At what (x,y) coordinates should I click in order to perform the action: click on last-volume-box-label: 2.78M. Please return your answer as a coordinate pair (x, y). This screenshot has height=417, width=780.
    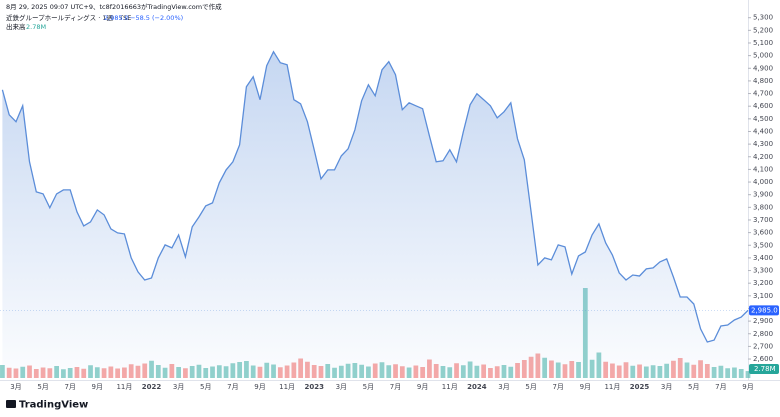
    Looking at the image, I should click on (765, 369).